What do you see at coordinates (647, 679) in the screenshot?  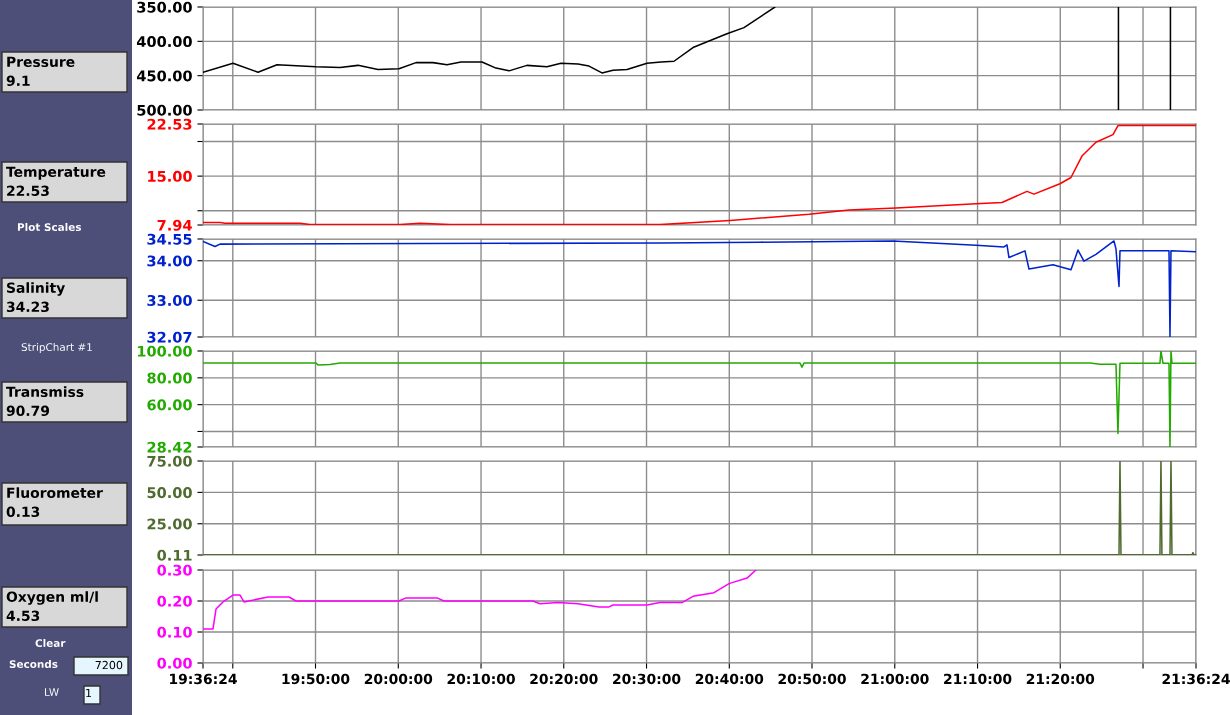 I see `x-tick-label: 20:30:00` at bounding box center [647, 679].